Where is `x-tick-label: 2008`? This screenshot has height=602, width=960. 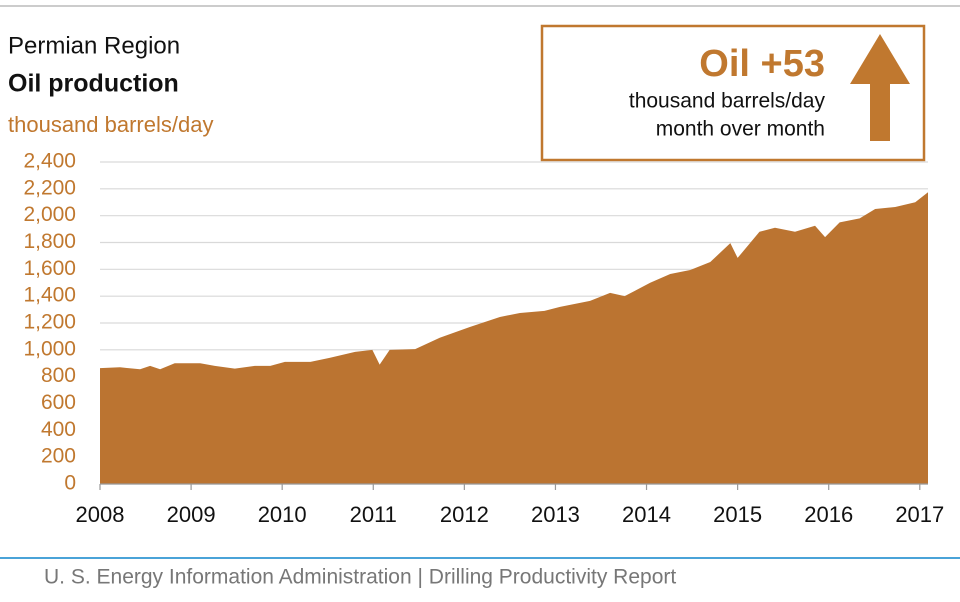 x-tick-label: 2008 is located at coordinates (100, 514).